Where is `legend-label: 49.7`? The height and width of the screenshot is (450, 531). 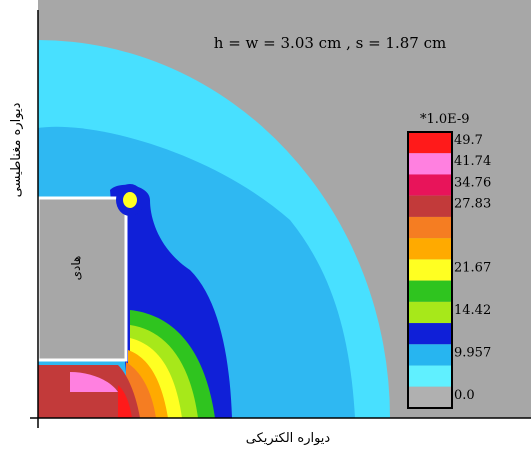
legend-label: 49.7 is located at coordinates (468, 140).